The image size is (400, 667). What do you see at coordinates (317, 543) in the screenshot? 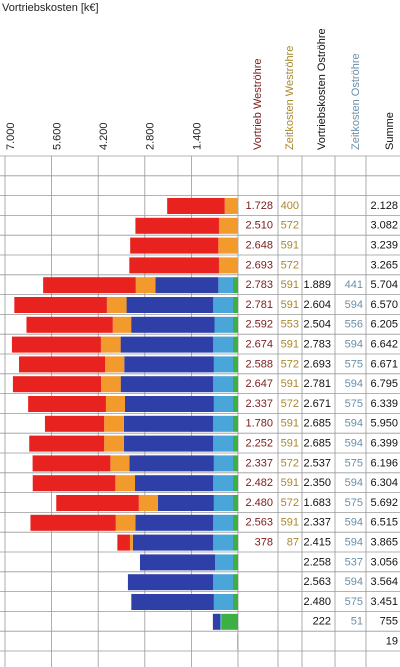
I see `table-value: 2.415` at bounding box center [317, 543].